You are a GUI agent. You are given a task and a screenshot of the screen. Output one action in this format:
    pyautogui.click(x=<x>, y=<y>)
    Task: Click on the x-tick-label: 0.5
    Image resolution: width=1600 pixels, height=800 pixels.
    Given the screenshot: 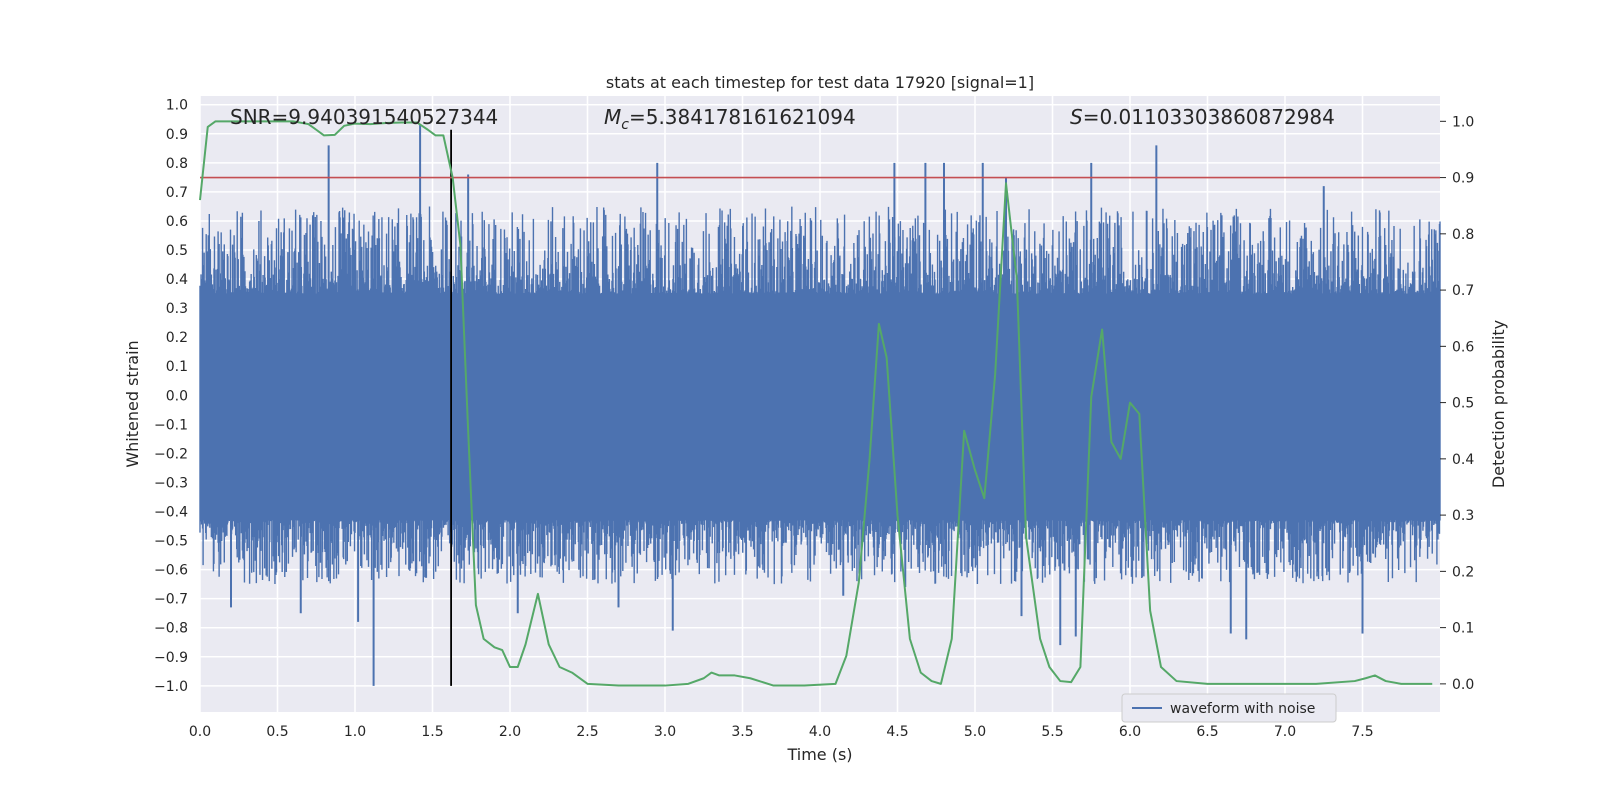 What is the action you would take?
    pyautogui.click(x=277, y=732)
    